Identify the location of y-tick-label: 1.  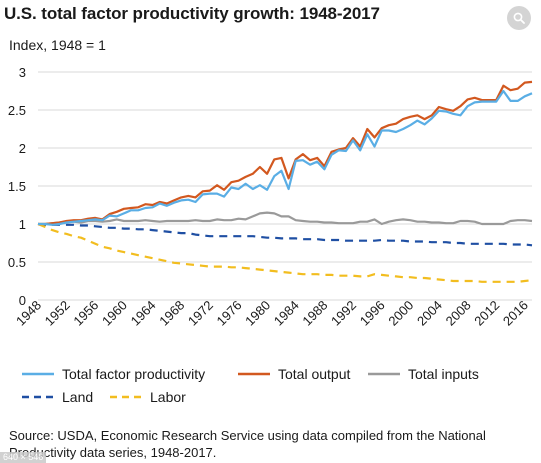
(22, 224).